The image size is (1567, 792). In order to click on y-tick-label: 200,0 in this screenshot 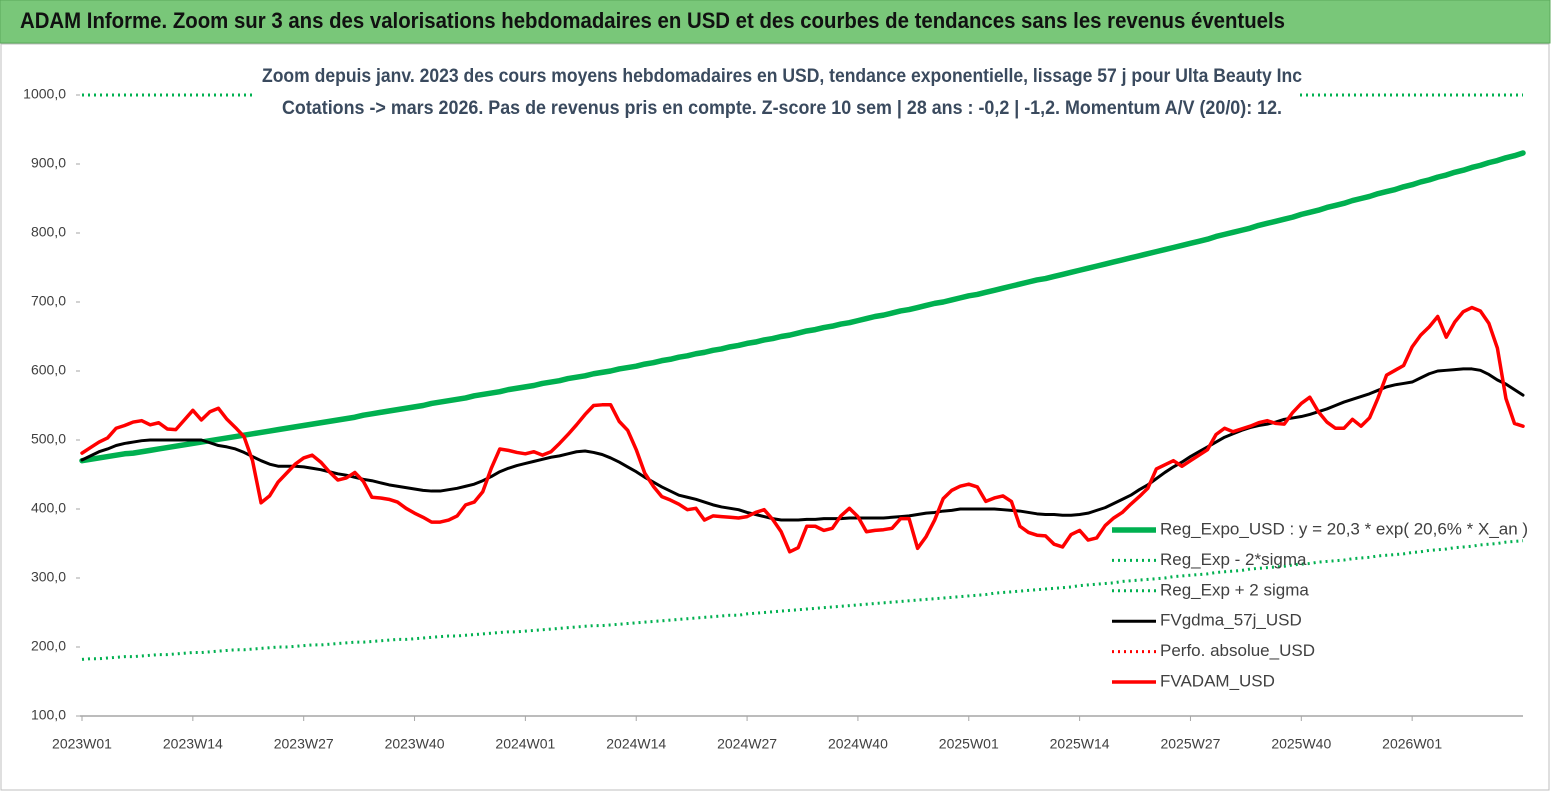, I will do `click(48, 646)`.